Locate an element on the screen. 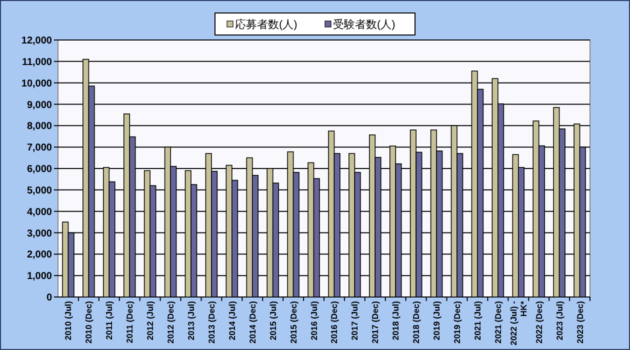  x-tick-label: 2018 (Dec) is located at coordinates (416, 322).